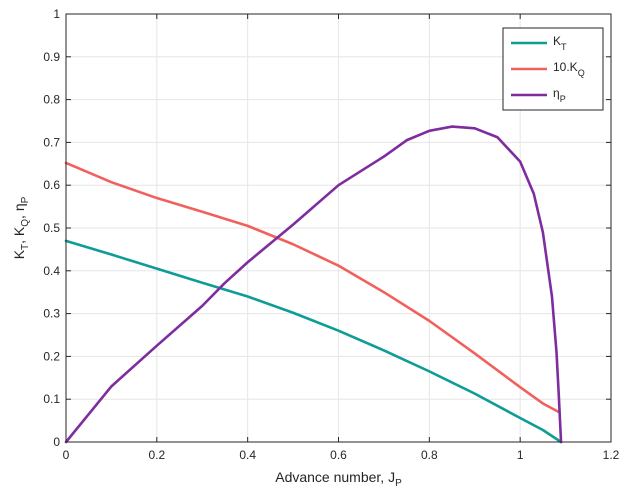  Describe the element at coordinates (25, 199) in the screenshot. I see `y-axis-label-sub-2: P` at that location.